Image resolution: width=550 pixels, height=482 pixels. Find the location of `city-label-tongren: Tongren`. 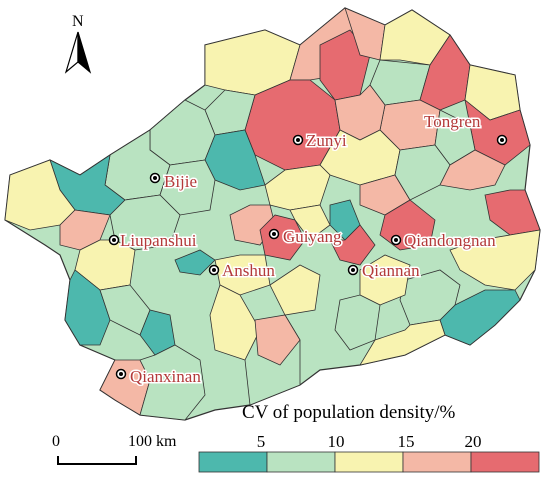

city-label-tongren: Tongren is located at coordinates (452, 121).